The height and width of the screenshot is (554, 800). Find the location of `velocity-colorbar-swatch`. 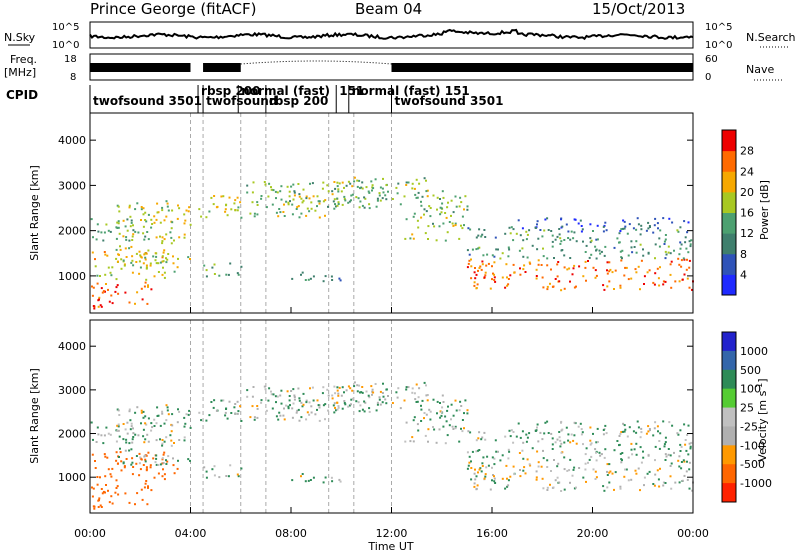

velocity-colorbar-swatch is located at coordinates (729, 436).